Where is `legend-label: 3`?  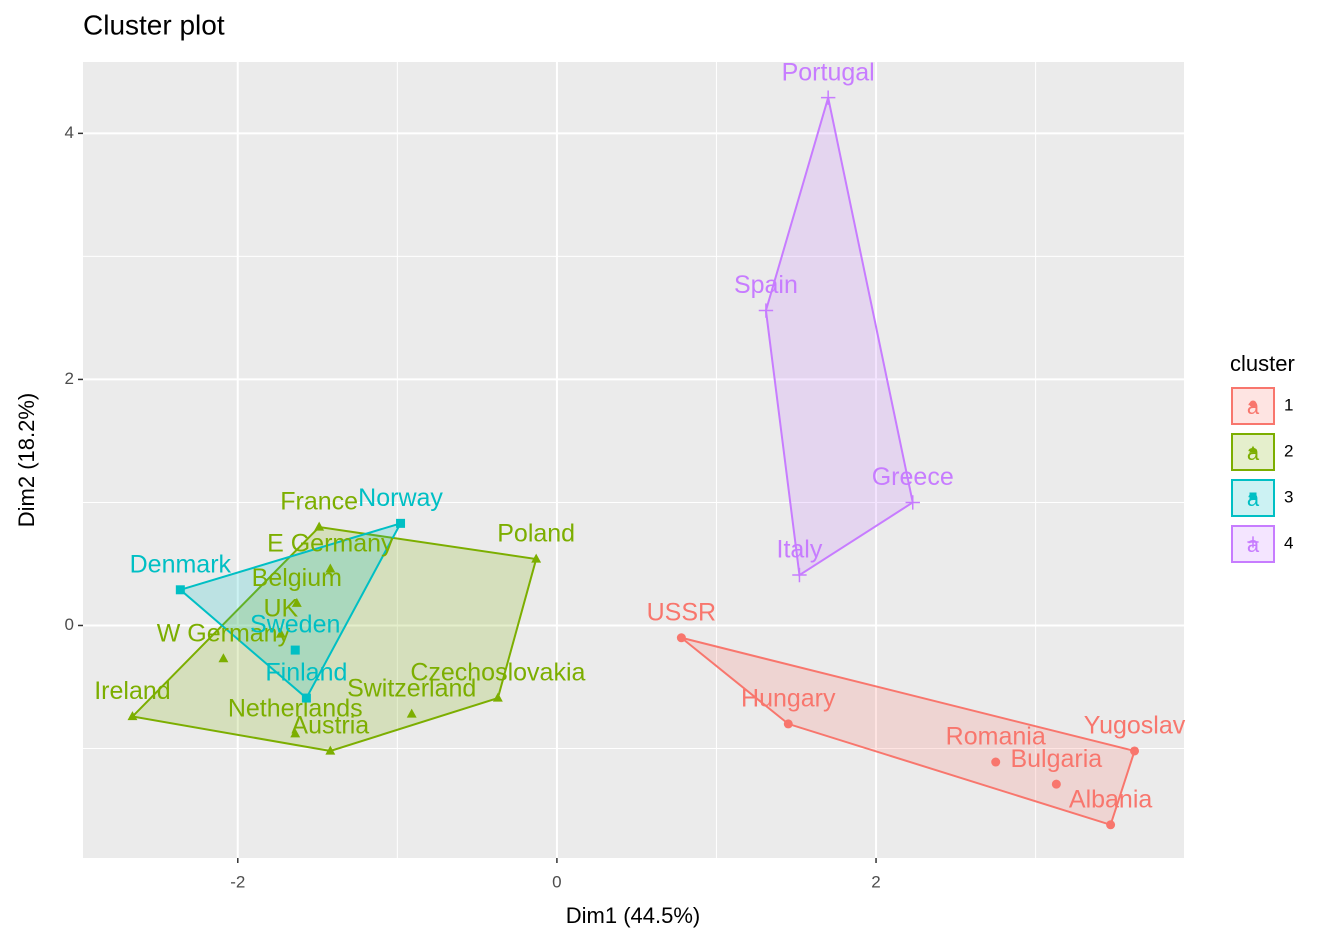 legend-label: 3 is located at coordinates (1288, 496).